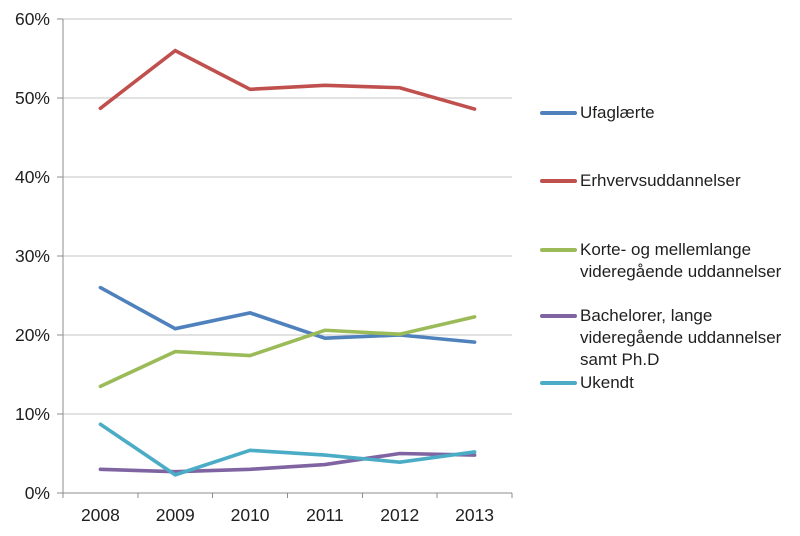 This screenshot has height=536, width=800. What do you see at coordinates (250, 515) in the screenshot?
I see `x-tick-label: 2010` at bounding box center [250, 515].